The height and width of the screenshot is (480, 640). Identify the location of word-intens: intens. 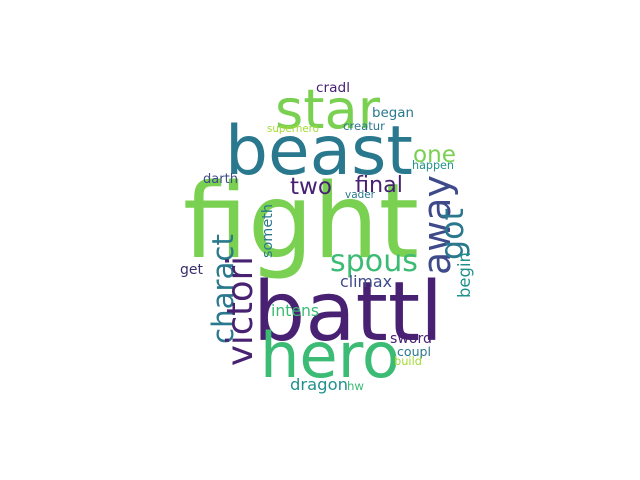
(295, 311).